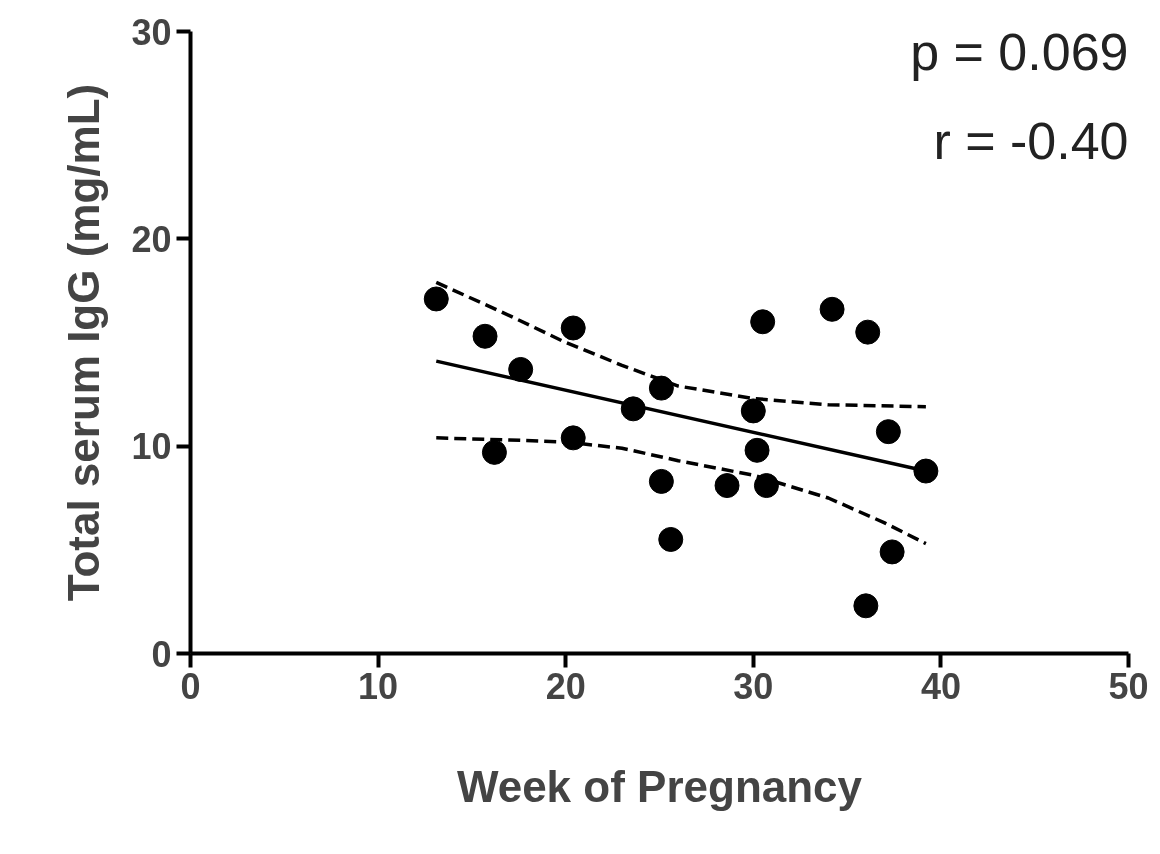  What do you see at coordinates (753, 686) in the screenshot?
I see `x-tick-label: 30` at bounding box center [753, 686].